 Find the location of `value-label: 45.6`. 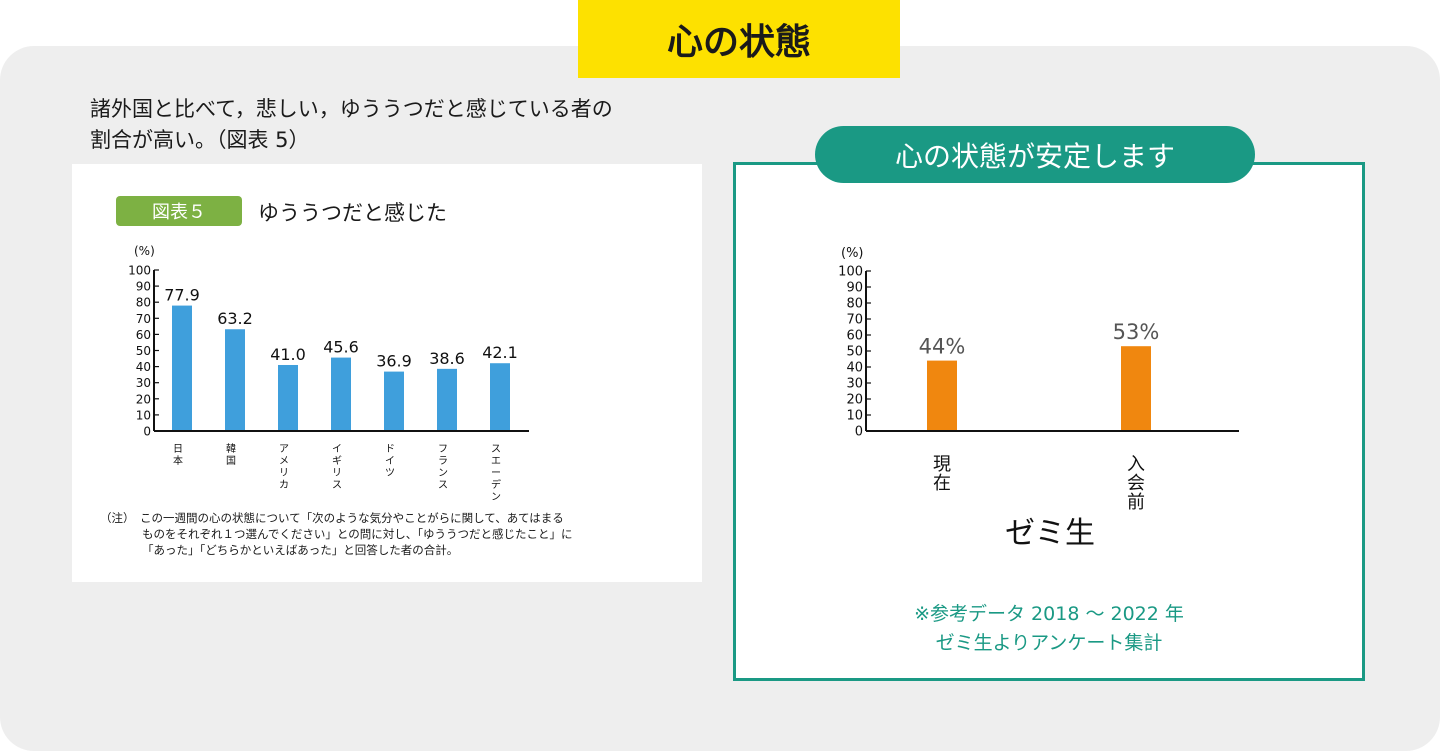

value-label: 45.6 is located at coordinates (341, 347).